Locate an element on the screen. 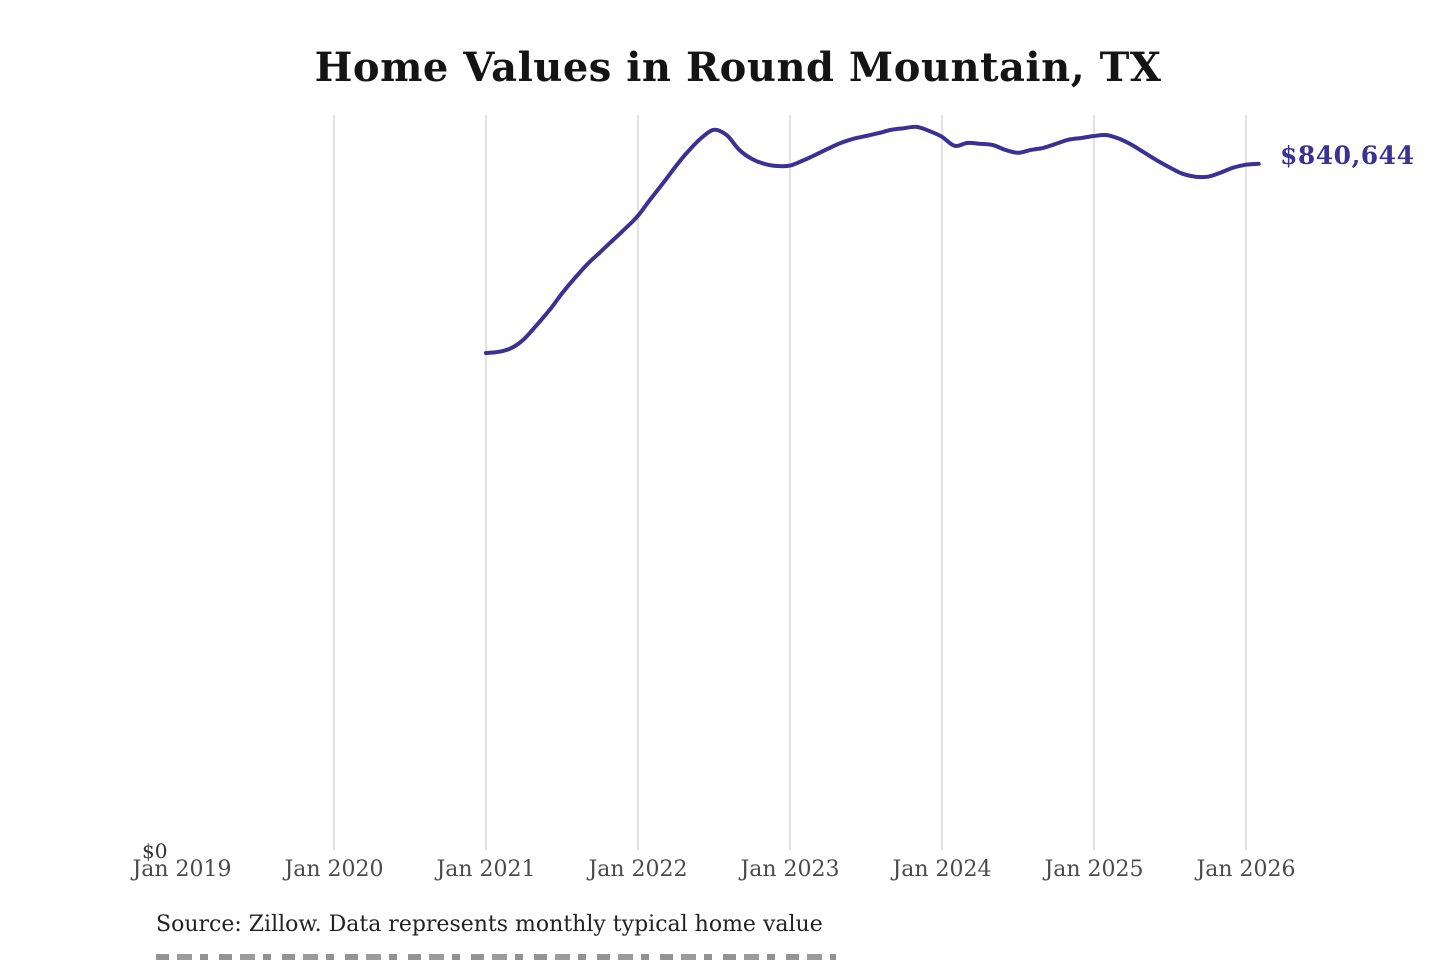  home-value-line is located at coordinates (872, 239).